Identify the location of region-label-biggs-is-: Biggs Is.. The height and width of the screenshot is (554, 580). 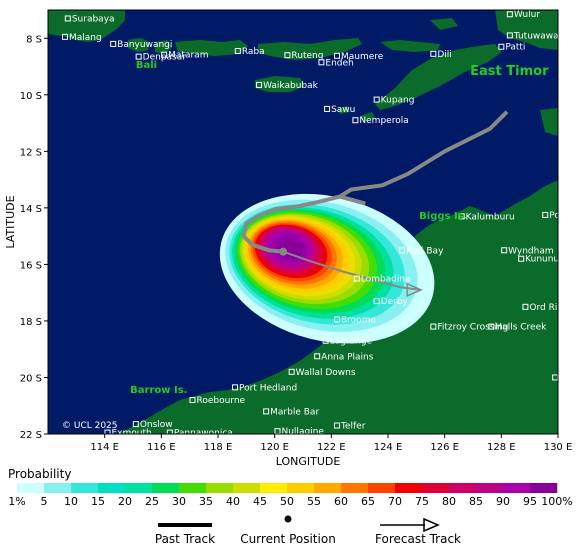
(443, 216).